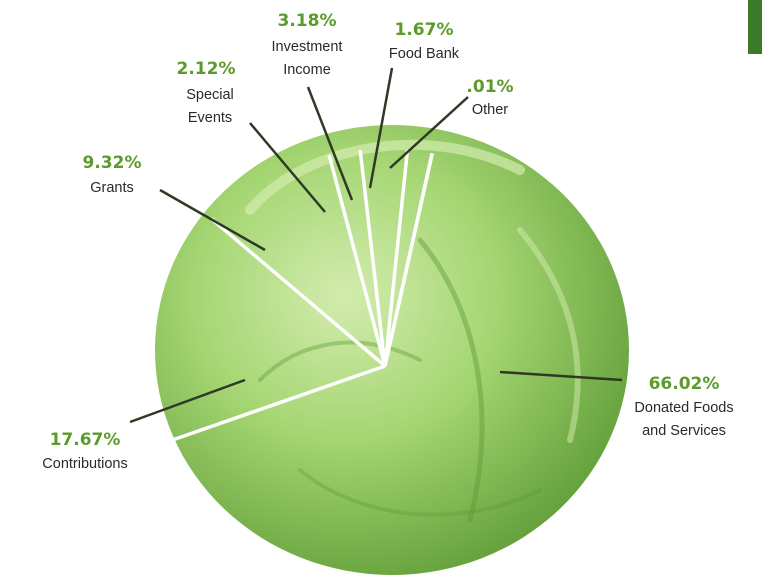 This screenshot has height=582, width=762. What do you see at coordinates (210, 95) in the screenshot?
I see `slice-name-special-events: Special` at bounding box center [210, 95].